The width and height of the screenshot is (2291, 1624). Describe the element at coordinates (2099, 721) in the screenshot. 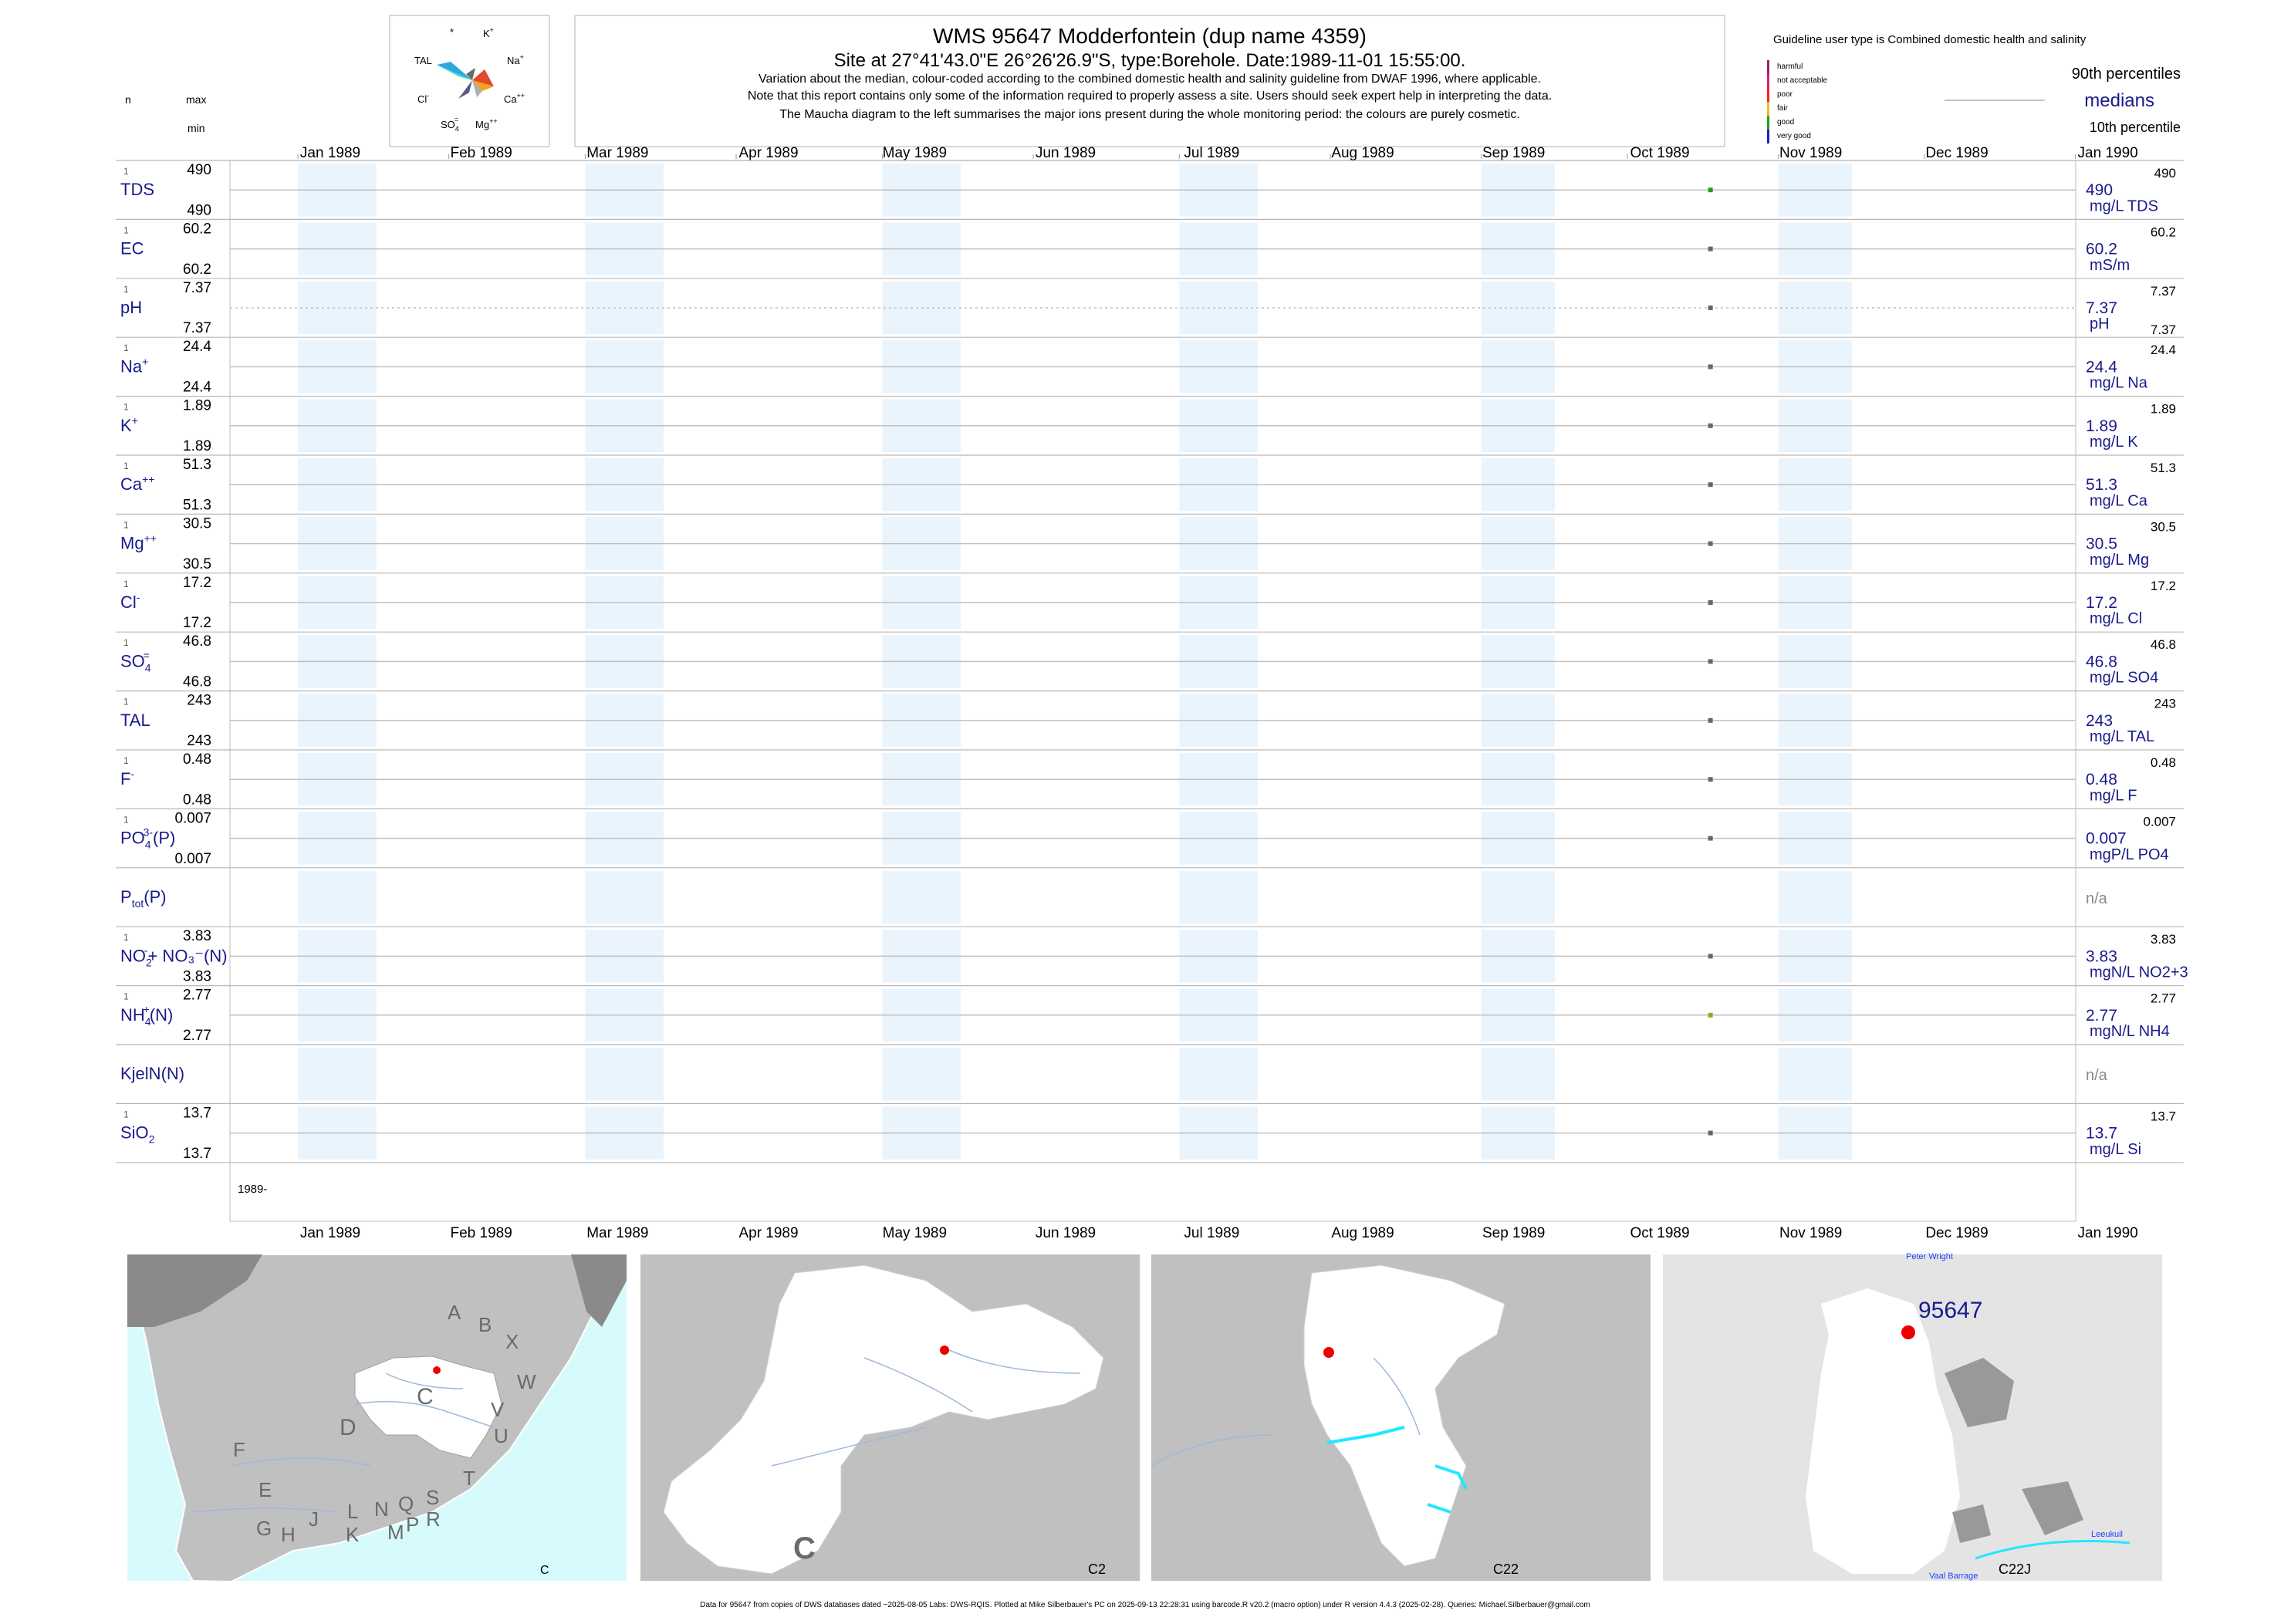

I see `row-median: 243` at that location.